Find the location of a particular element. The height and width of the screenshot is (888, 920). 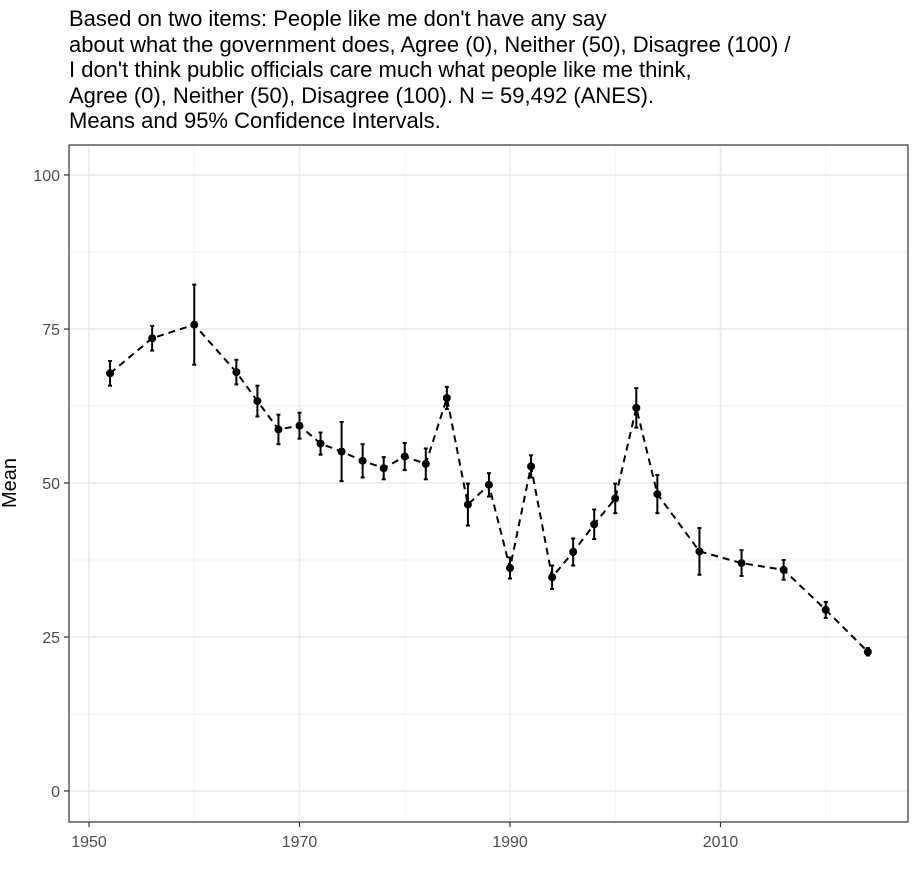

x-tick-label: 1970 is located at coordinates (300, 842).